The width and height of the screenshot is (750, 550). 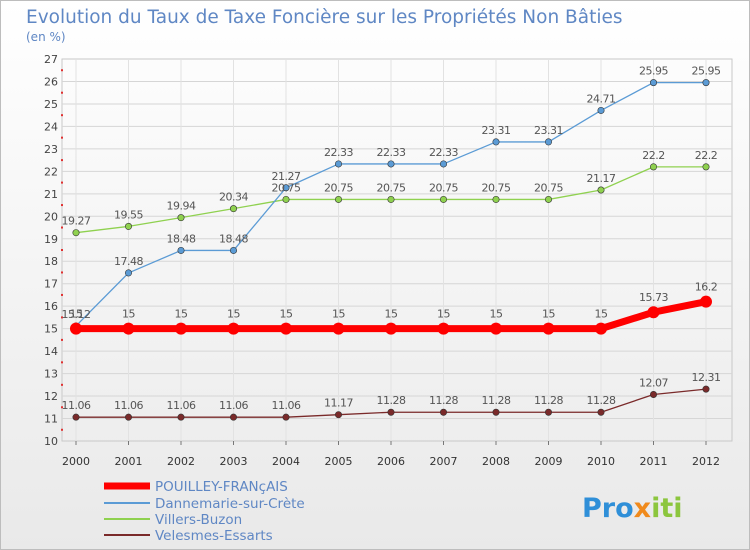 What do you see at coordinates (706, 461) in the screenshot?
I see `x-tick-label: 2012` at bounding box center [706, 461].